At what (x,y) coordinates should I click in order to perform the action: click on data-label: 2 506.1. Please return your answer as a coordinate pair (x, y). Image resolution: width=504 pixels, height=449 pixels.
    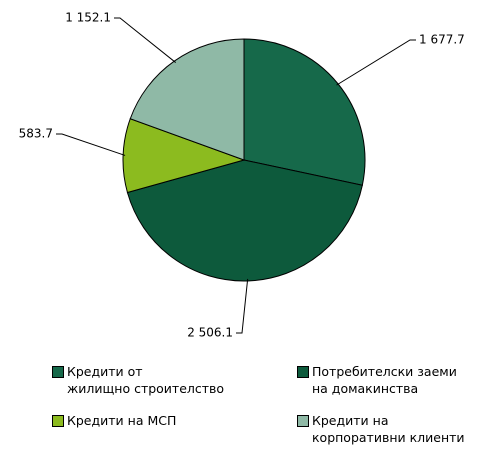
    Looking at the image, I should click on (210, 333).